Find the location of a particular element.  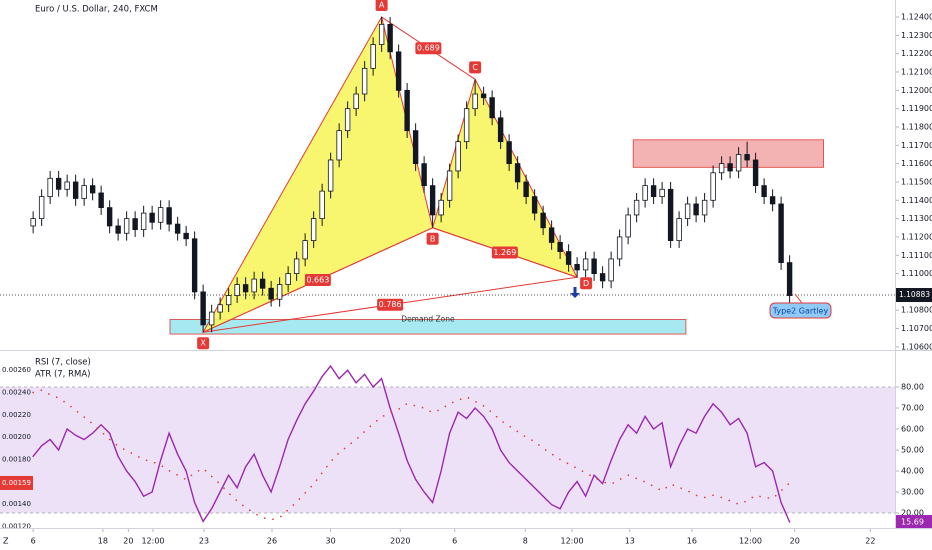

y-tick-label-atr: 0.00260 is located at coordinates (16, 370).